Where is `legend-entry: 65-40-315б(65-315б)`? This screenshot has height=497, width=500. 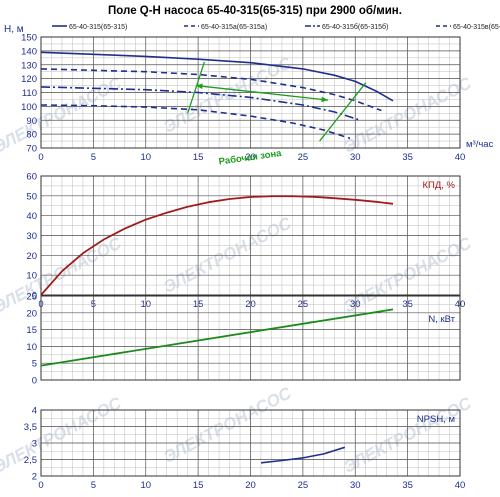 legend-entry: 65-40-315б(65-315б) is located at coordinates (355, 27).